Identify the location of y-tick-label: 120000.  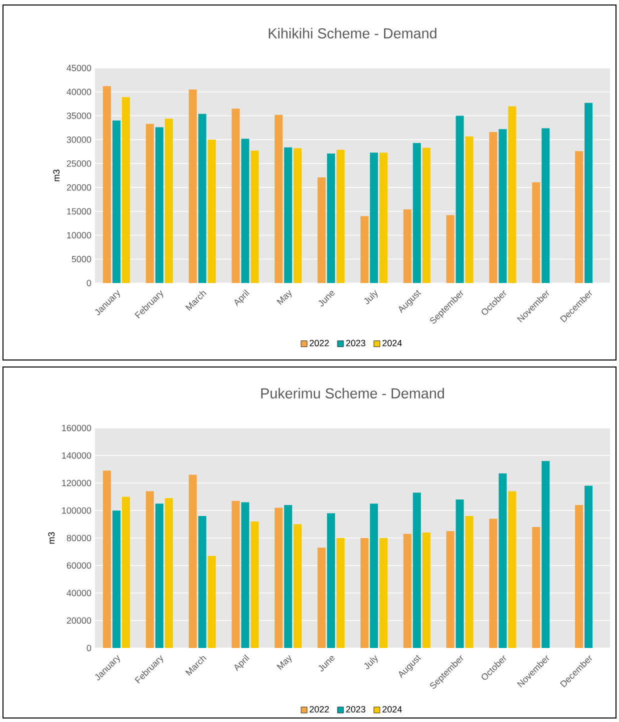
(77, 483).